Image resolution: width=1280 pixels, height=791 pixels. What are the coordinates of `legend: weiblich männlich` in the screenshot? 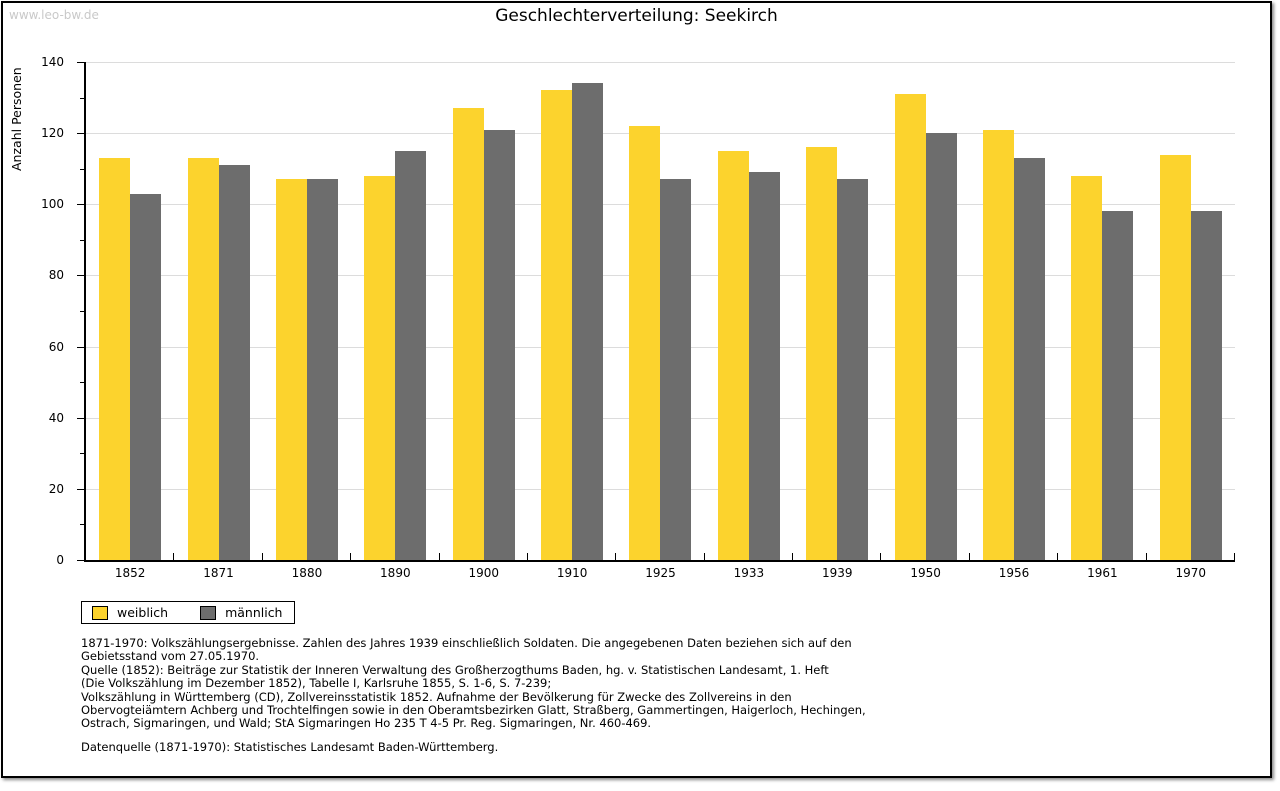 It's located at (188, 612).